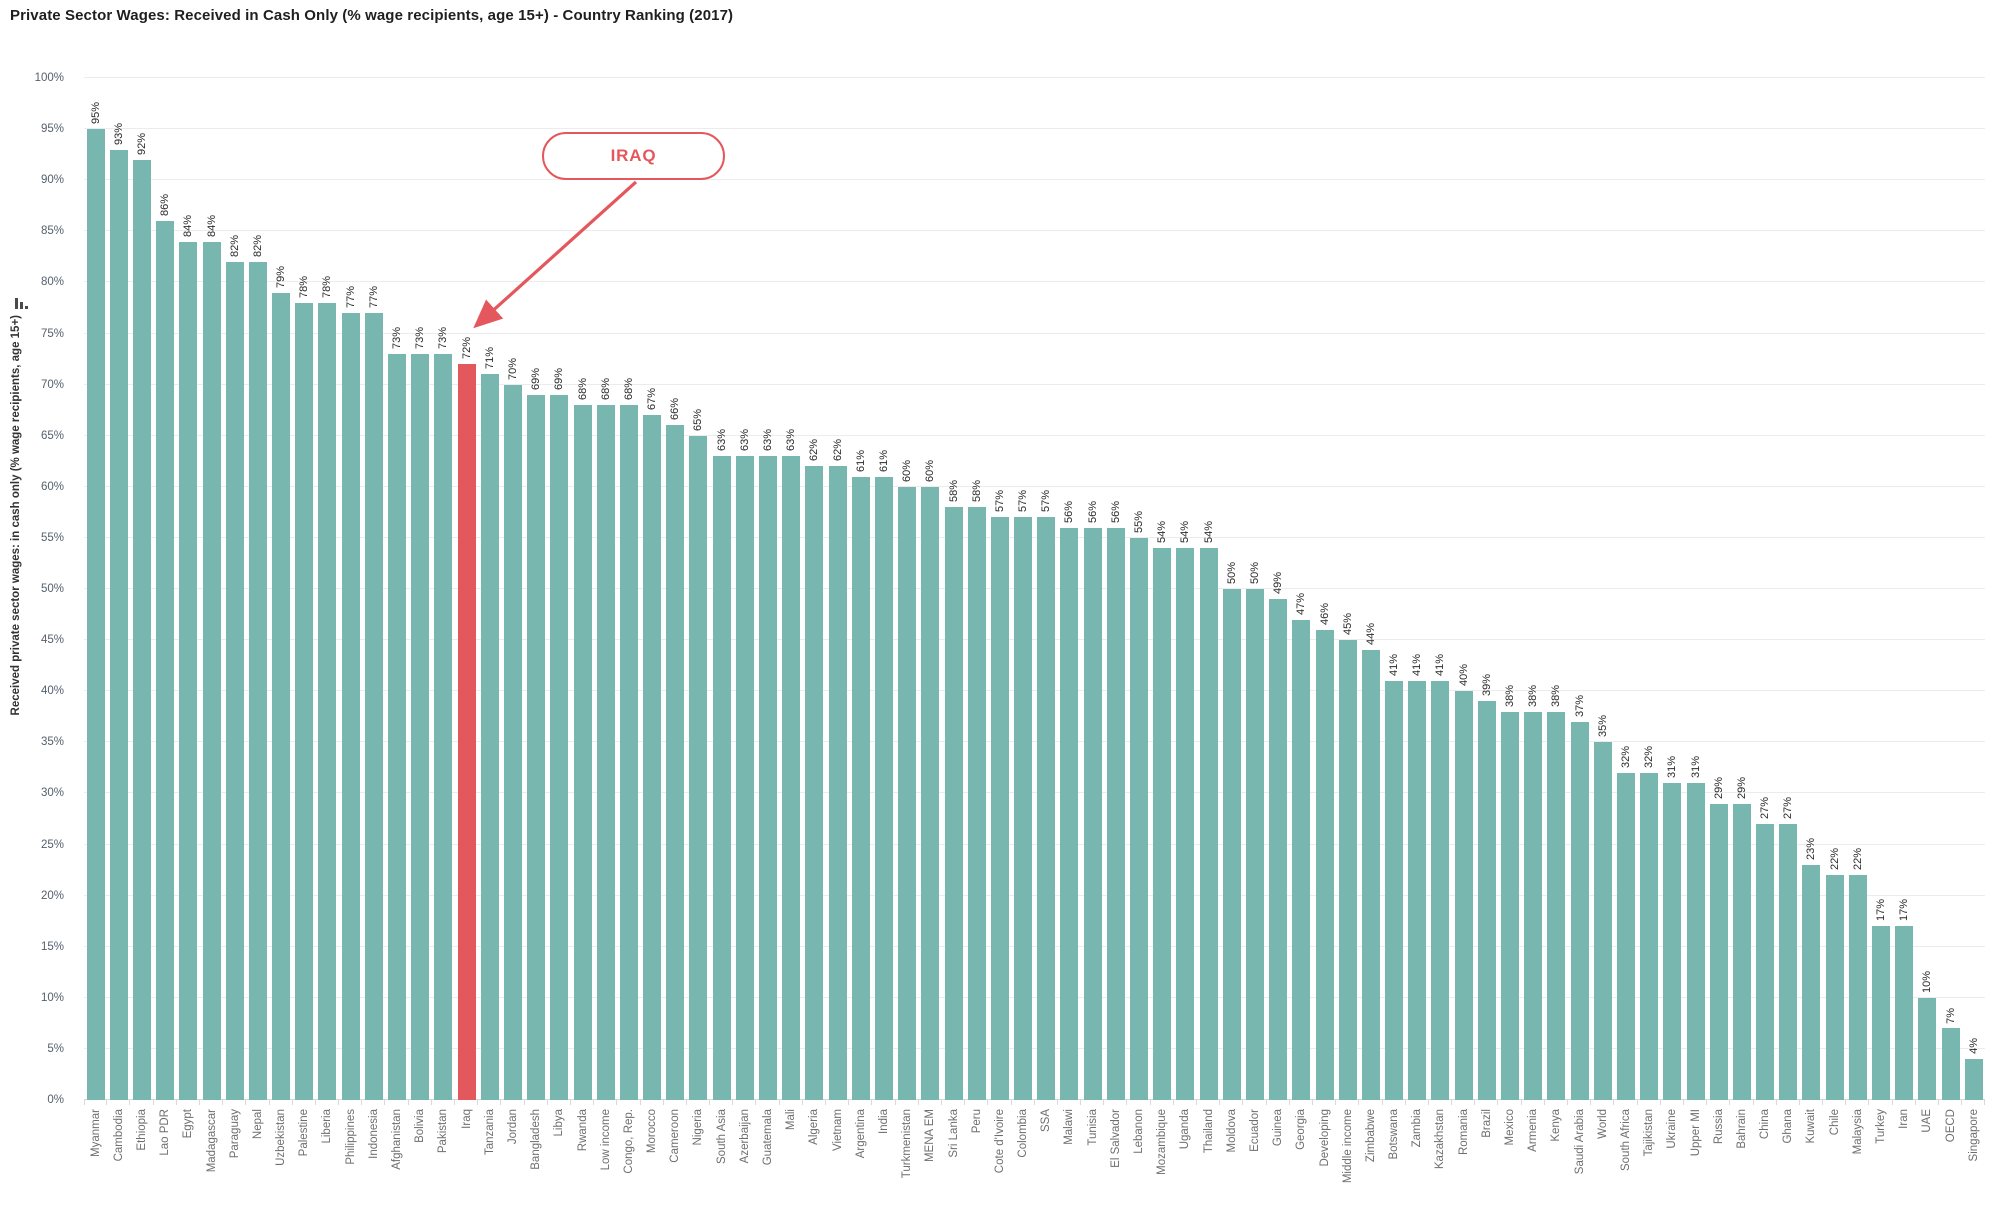 Image resolution: width=1993 pixels, height=1222 pixels. I want to click on bar-value-label: 69%, so click(559, 378).